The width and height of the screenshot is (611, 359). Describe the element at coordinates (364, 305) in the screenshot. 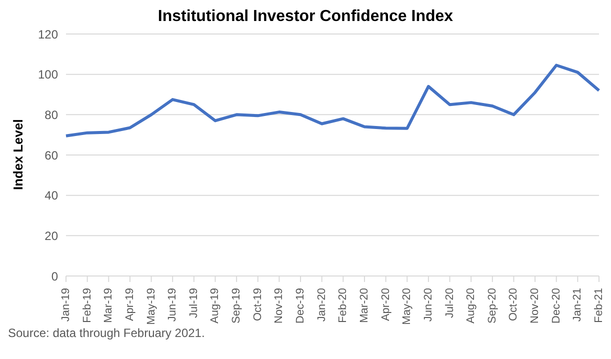

I see `x-tick-label: Mar-20` at that location.